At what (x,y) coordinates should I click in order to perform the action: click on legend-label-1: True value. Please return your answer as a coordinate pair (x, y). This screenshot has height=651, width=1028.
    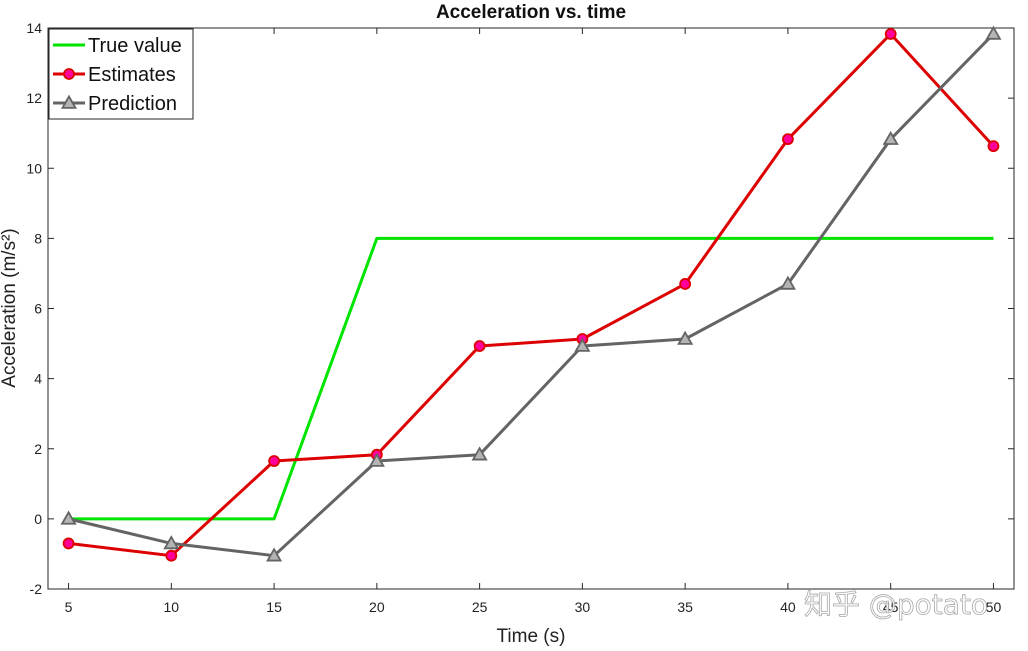
    Looking at the image, I should click on (135, 46).